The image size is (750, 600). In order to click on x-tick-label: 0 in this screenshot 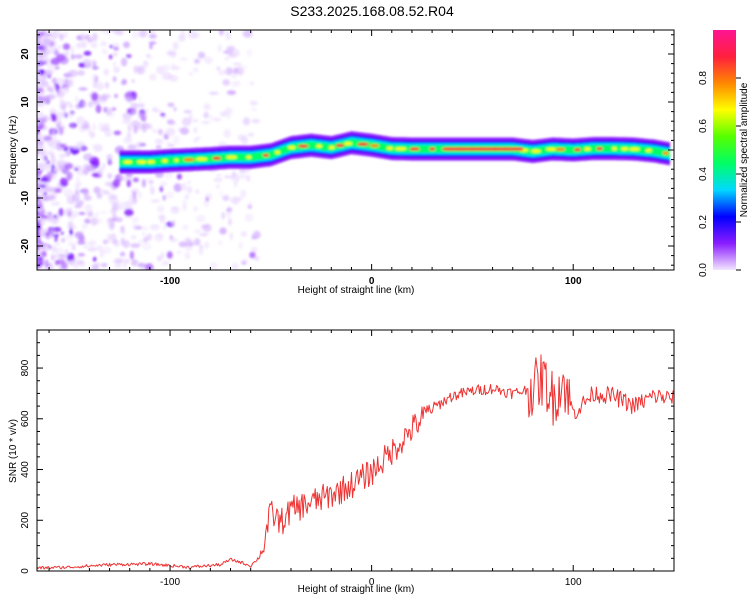, I will do `click(372, 281)`.